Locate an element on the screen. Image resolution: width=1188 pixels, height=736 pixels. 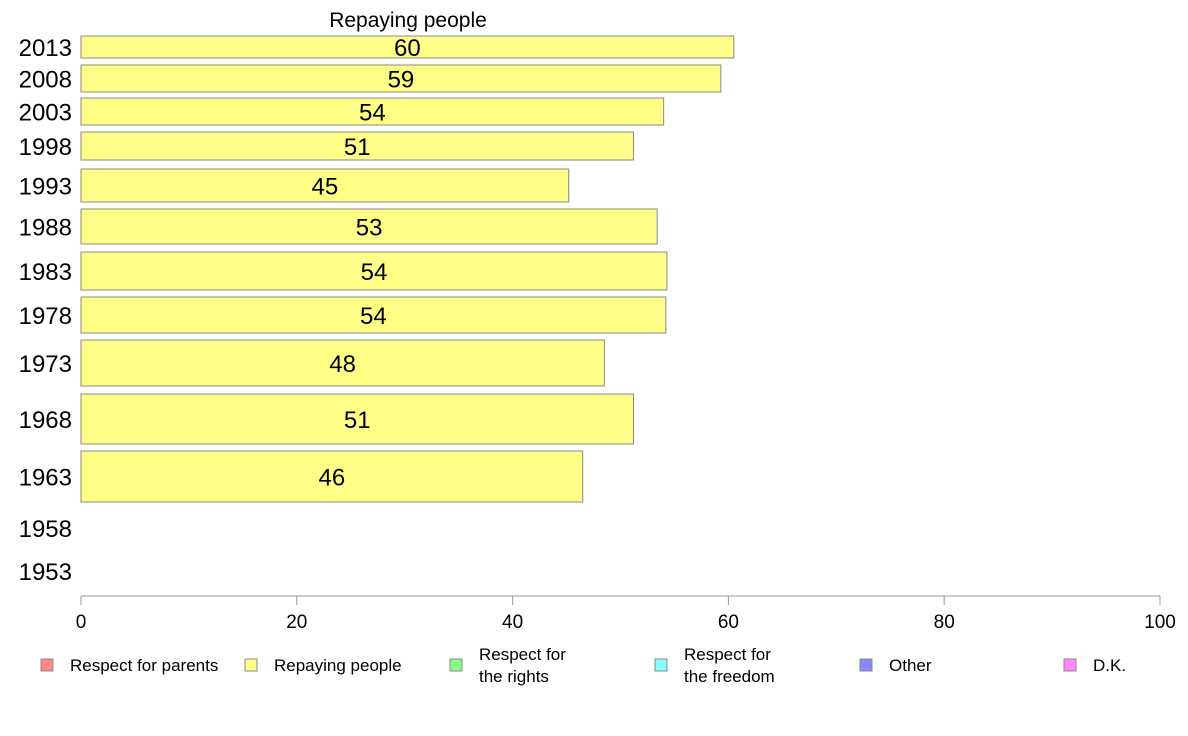
x-tick-label: 80 is located at coordinates (944, 622).